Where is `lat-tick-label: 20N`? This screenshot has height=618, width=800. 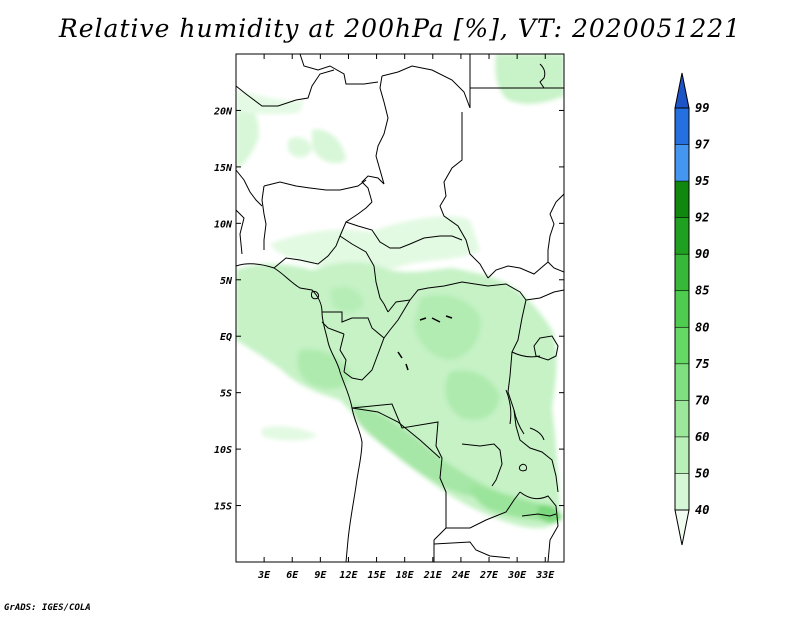
lat-tick-label: 20N is located at coordinates (223, 111).